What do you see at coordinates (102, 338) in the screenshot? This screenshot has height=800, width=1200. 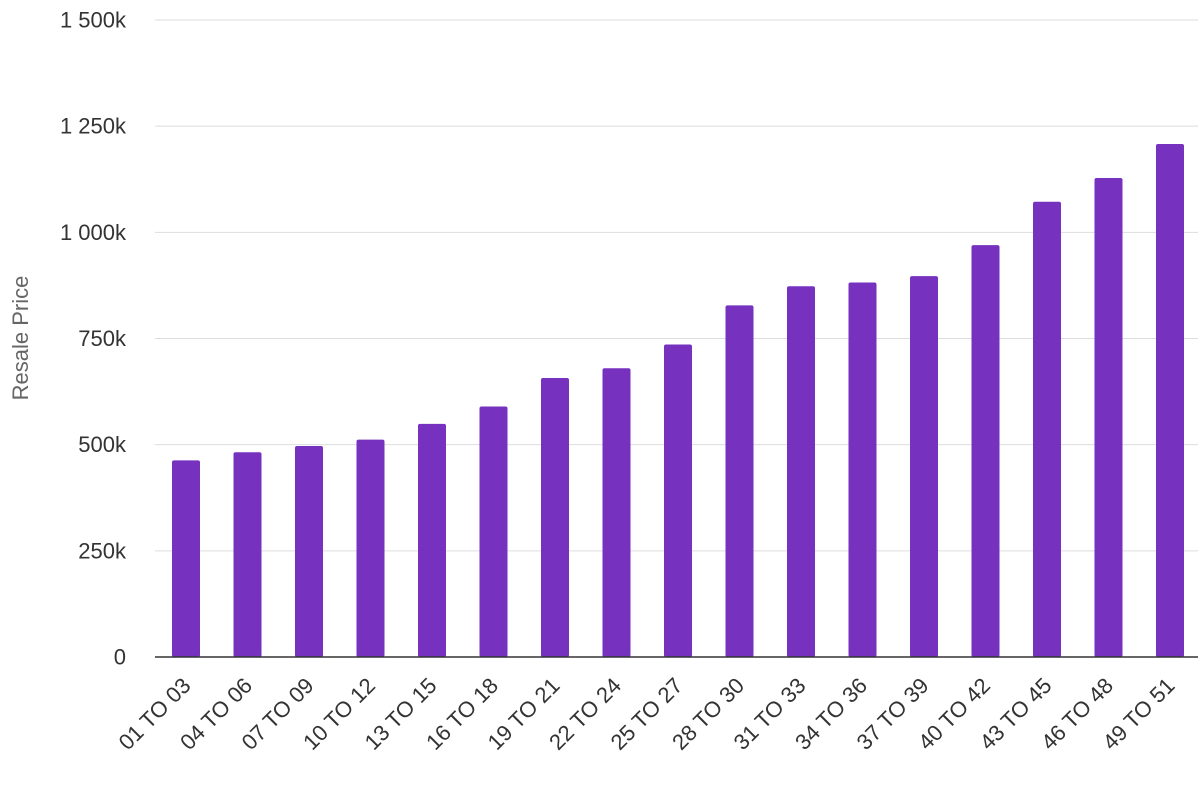 I see `y-tick-label: 750k` at bounding box center [102, 338].